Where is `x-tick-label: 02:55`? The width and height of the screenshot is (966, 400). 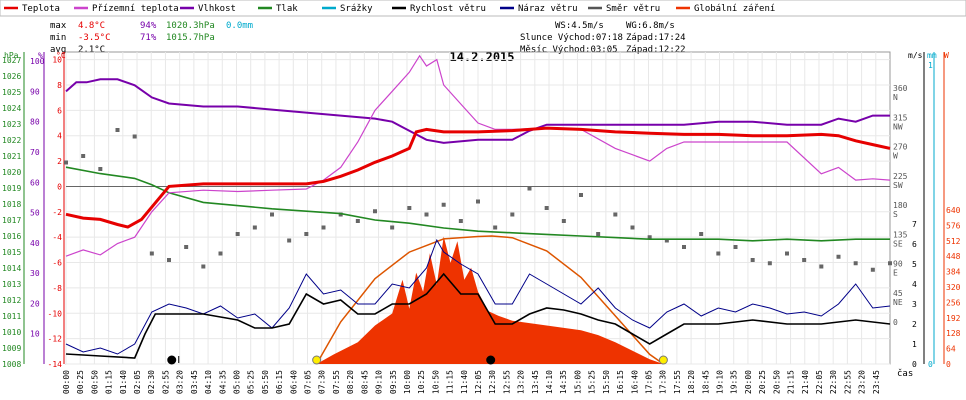 x-tick-label: 02:55 is located at coordinates (165, 382).